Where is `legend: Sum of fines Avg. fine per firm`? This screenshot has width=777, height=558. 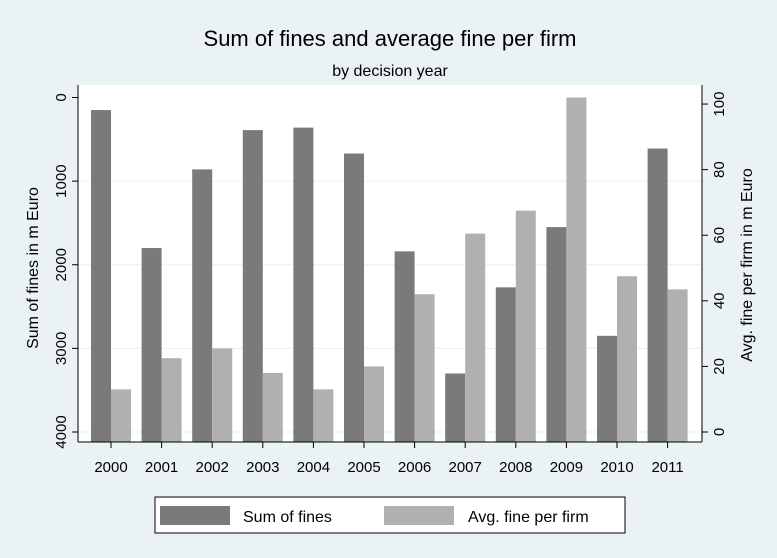
legend: Sum of fines Avg. fine per firm is located at coordinates (390, 515).